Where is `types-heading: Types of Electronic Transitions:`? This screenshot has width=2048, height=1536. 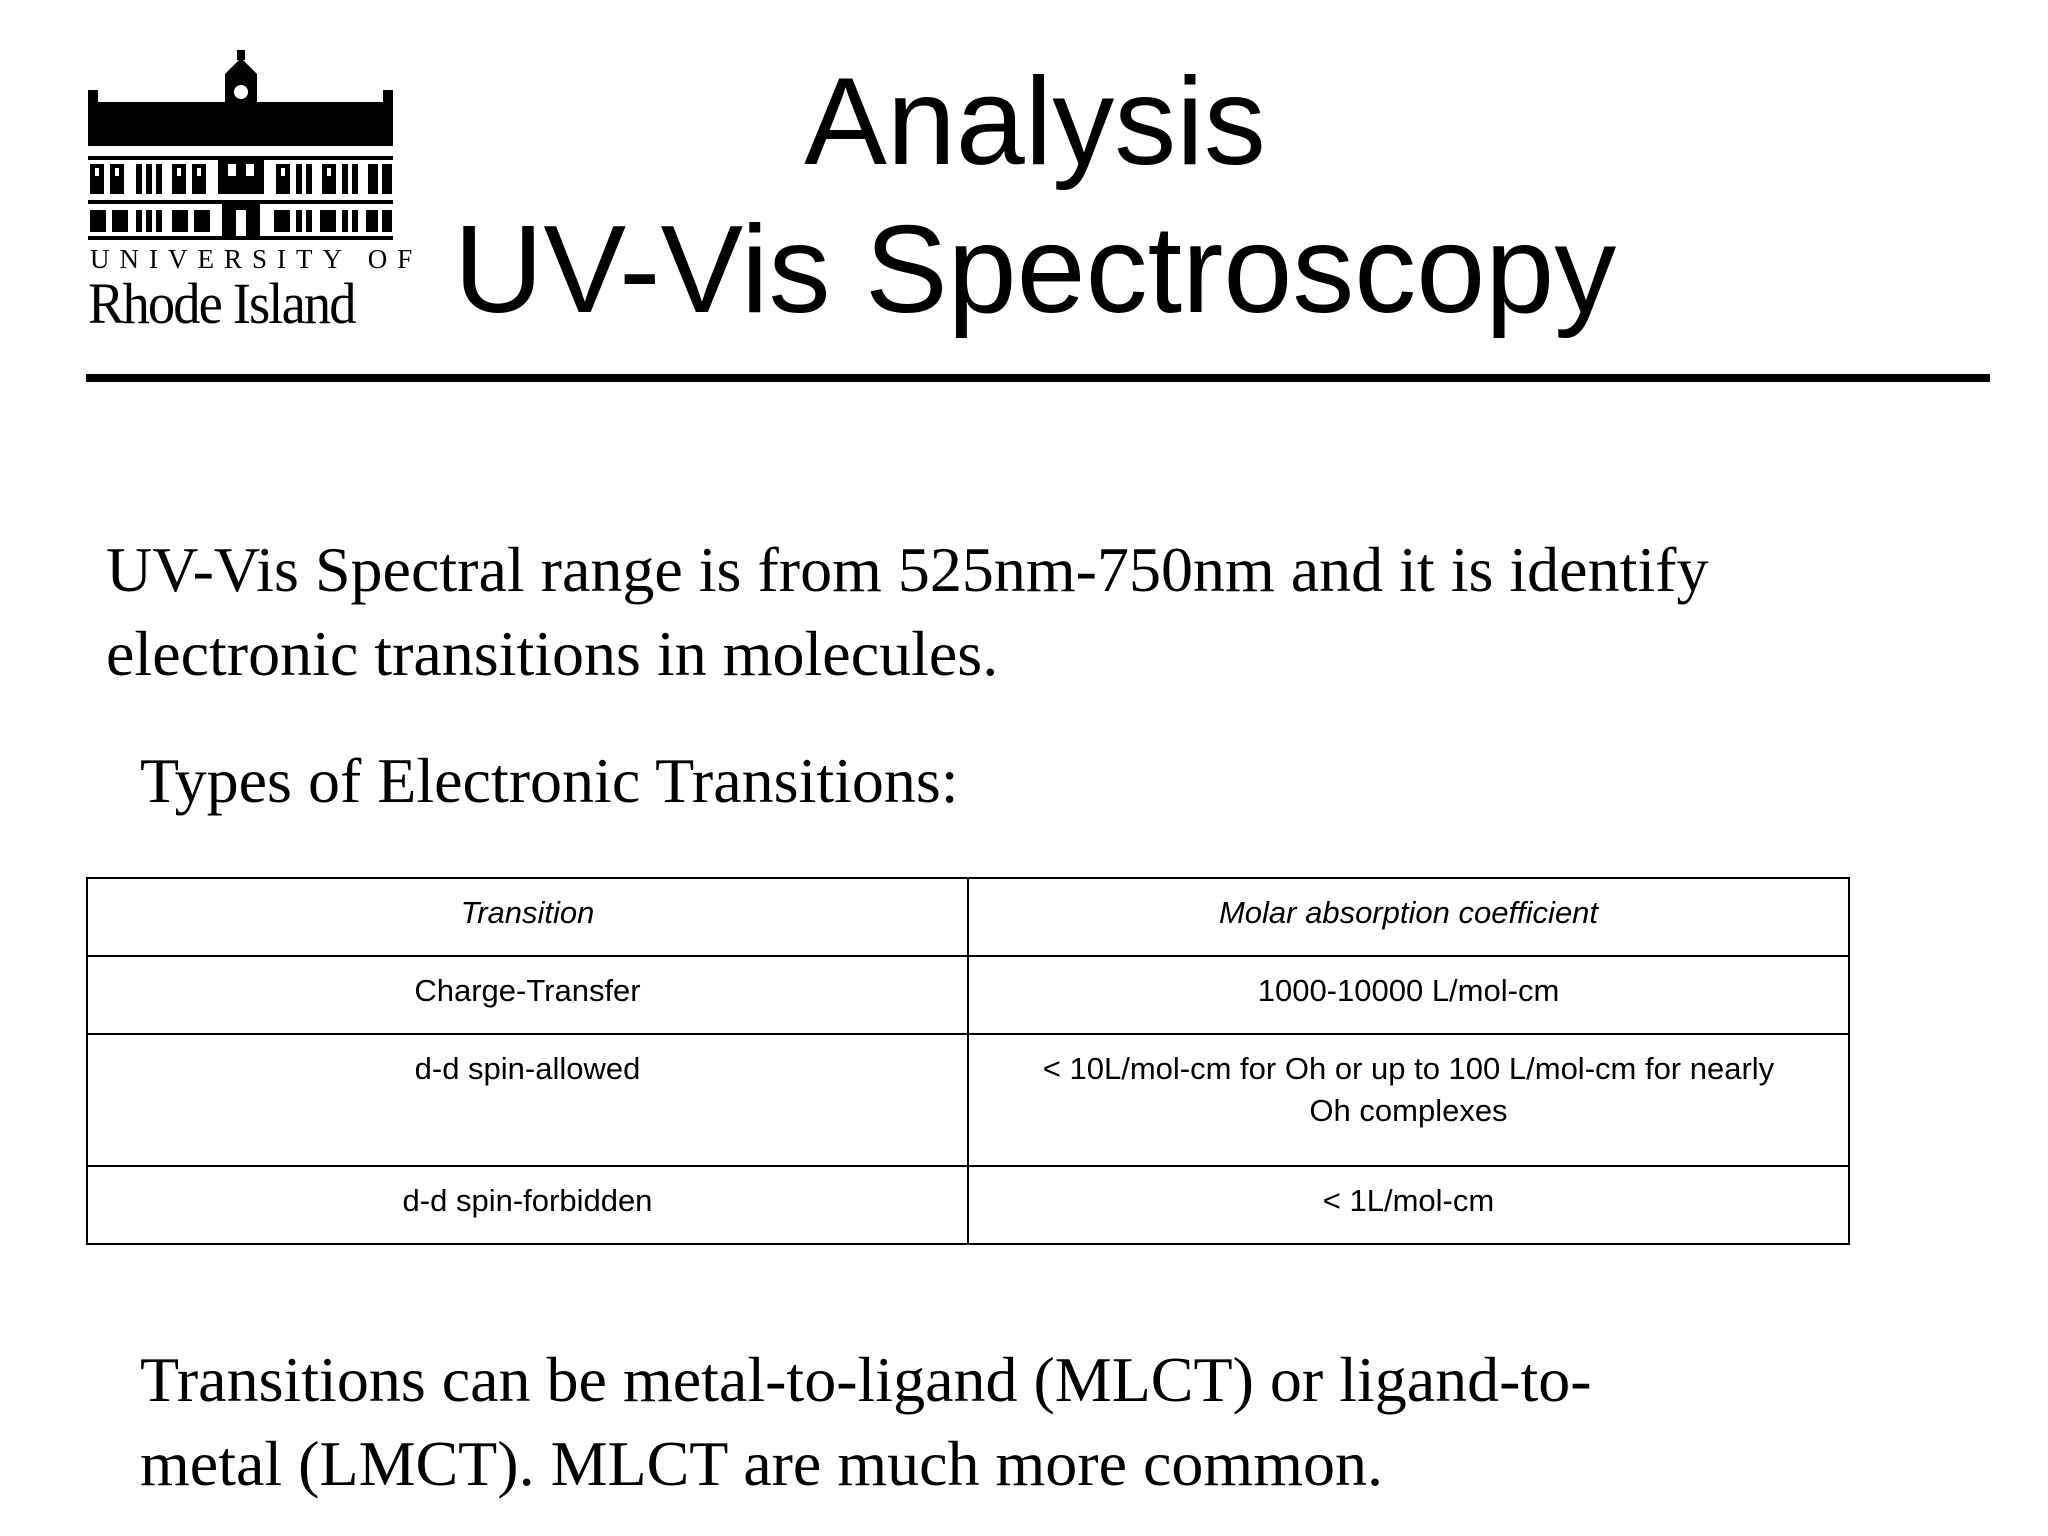 types-heading: Types of Electronic Transitions: is located at coordinates (549, 780).